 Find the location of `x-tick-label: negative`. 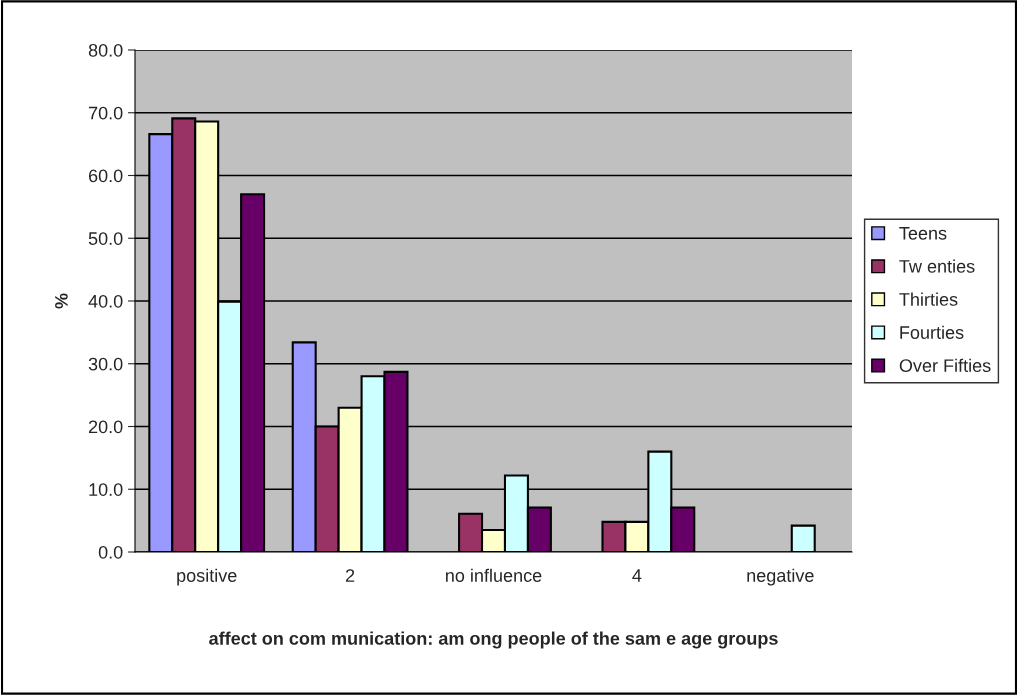

x-tick-label: negative is located at coordinates (780, 577).